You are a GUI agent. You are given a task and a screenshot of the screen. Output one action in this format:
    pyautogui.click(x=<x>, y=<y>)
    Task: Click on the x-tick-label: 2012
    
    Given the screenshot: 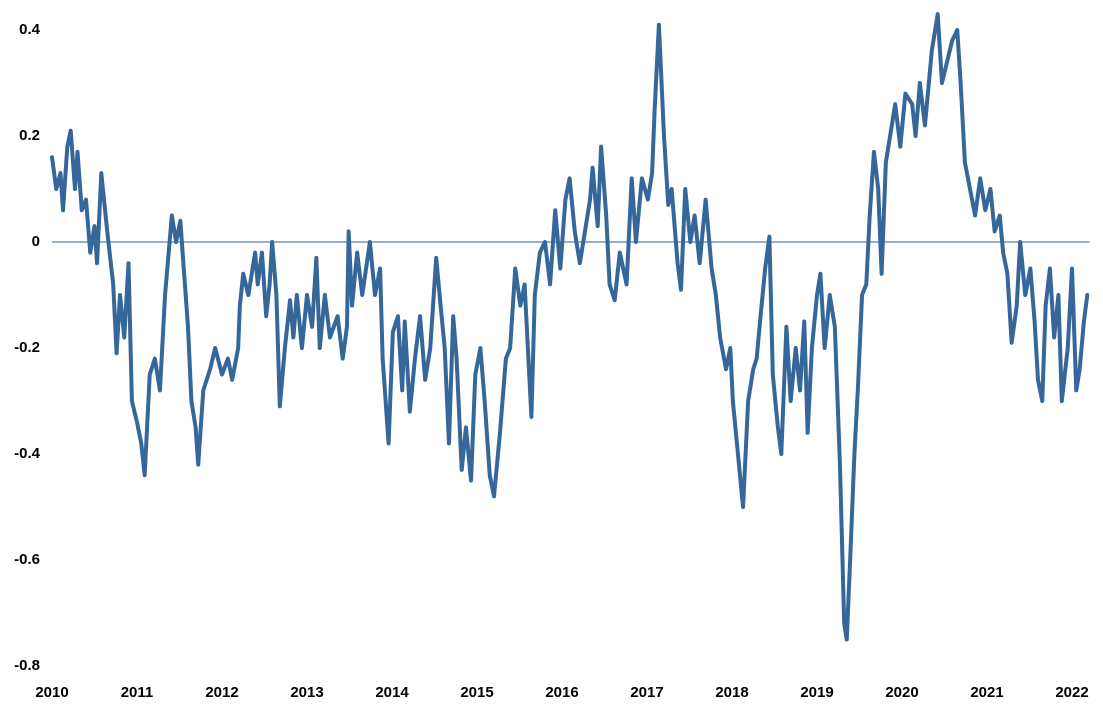 What is the action you would take?
    pyautogui.click(x=221, y=692)
    